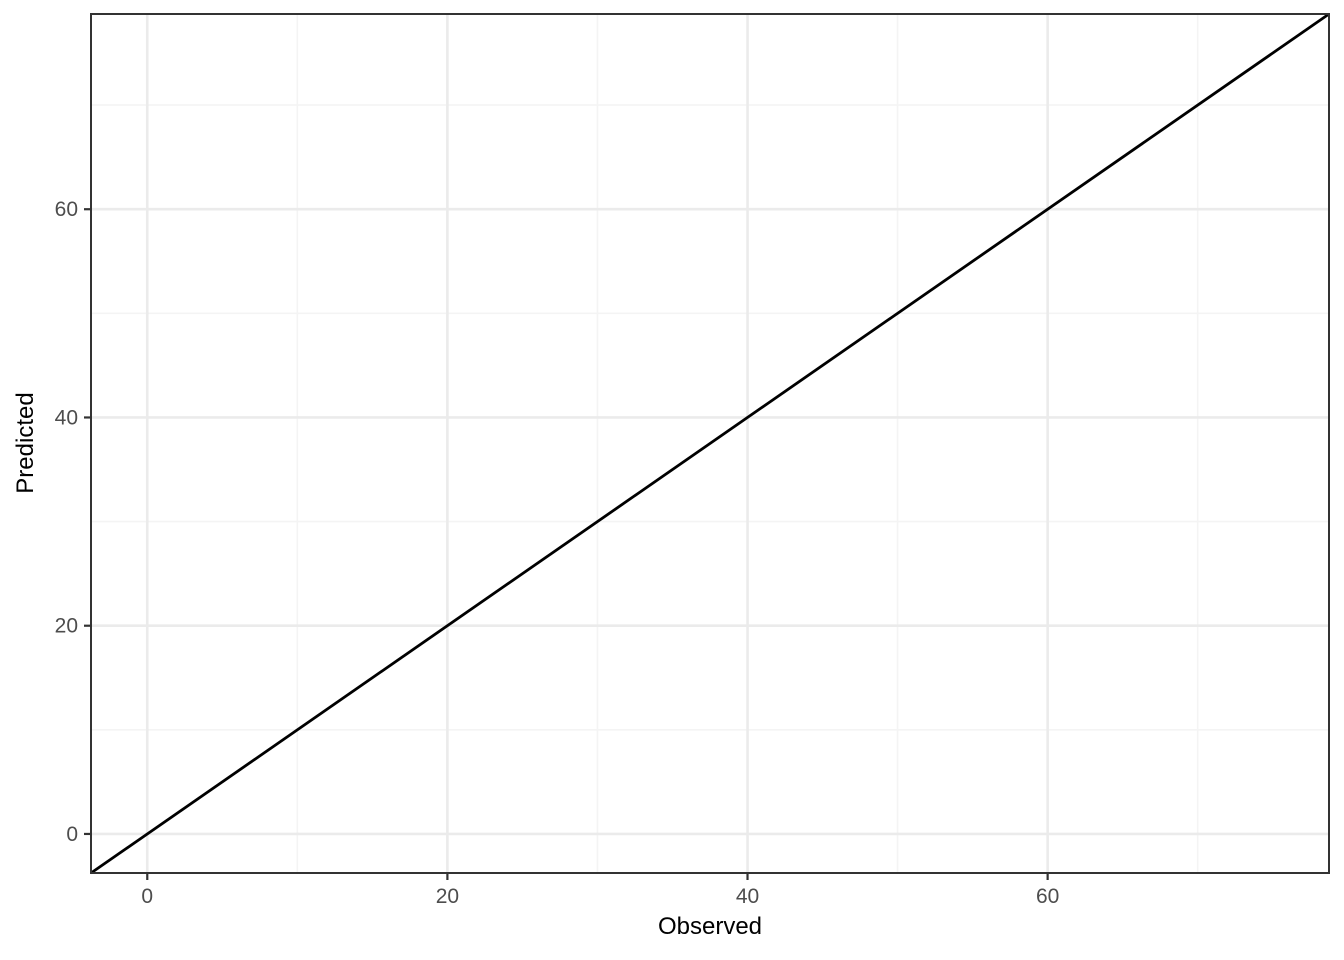 The height and width of the screenshot is (960, 1344). I want to click on y-axis-title: Predicted, so click(25, 443).